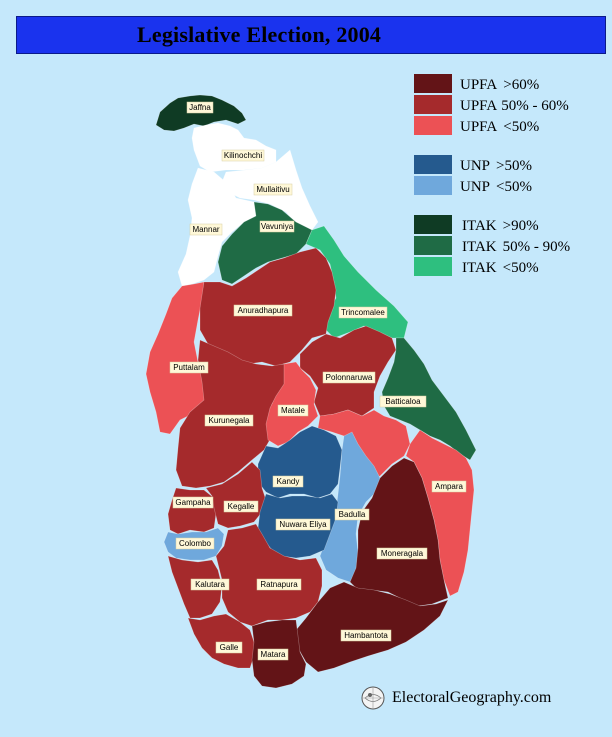 The height and width of the screenshot is (737, 612). I want to click on label-text-nuwara-eliya: Nuwara Eliya, so click(303, 524).